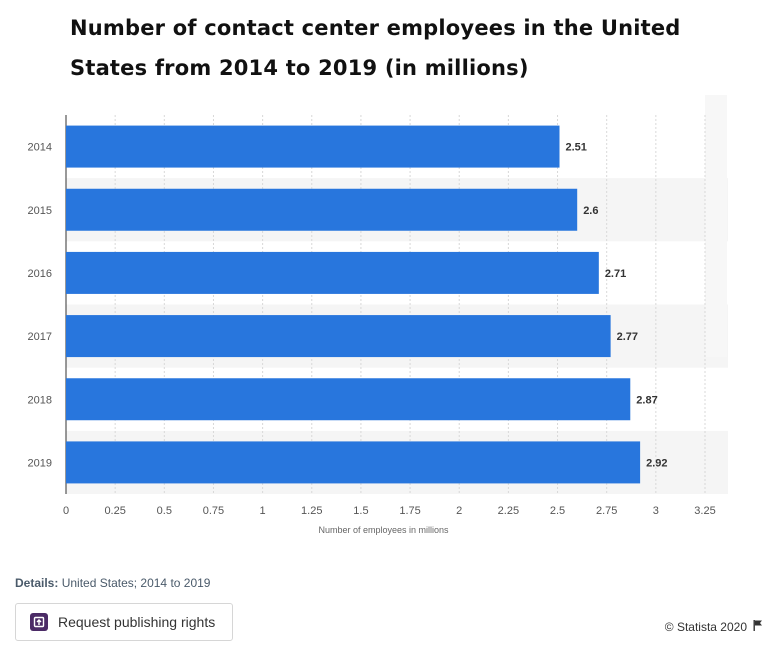  What do you see at coordinates (114, 511) in the screenshot?
I see `x-tick-label: 0.25` at bounding box center [114, 511].